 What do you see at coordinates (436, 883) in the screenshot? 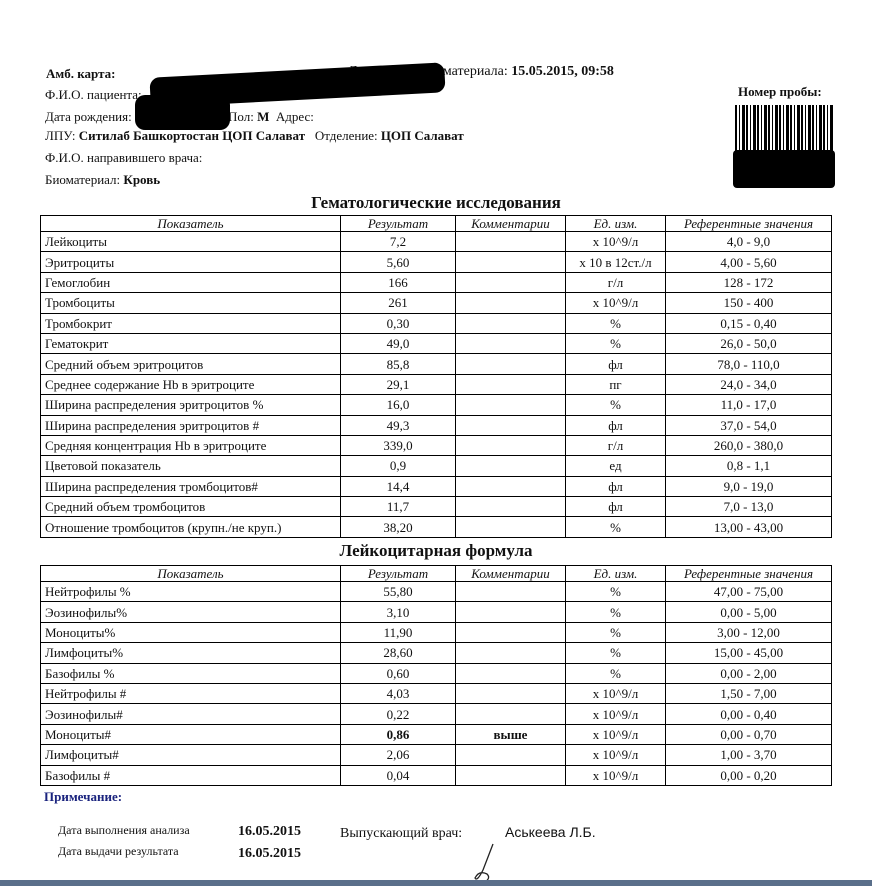
I see `taskbar` at bounding box center [436, 883].